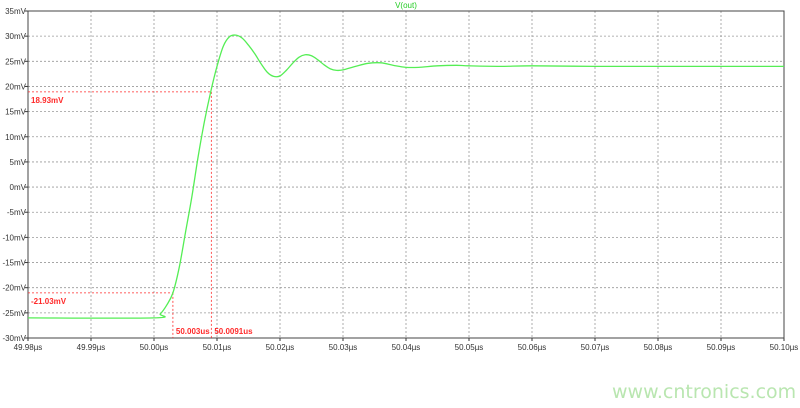  I want to click on y-tick-label: 10mV, so click(16, 137).